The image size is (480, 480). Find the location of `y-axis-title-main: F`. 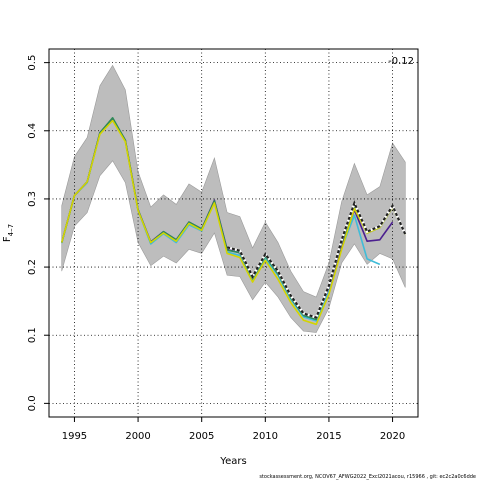

y-axis-title-main: F is located at coordinates (7, 239).